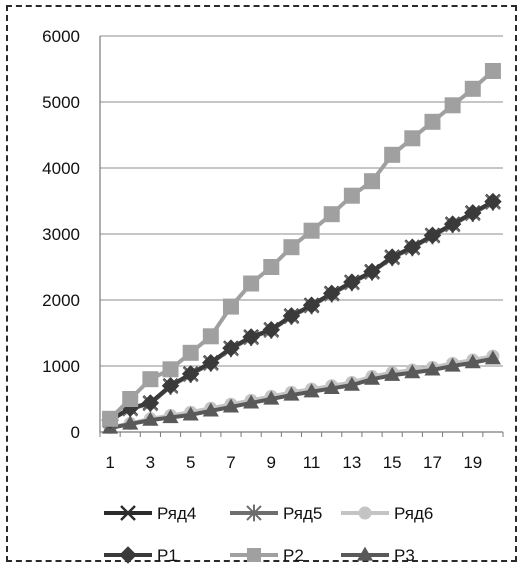  I want to click on legend-entry: Ряд5, so click(276, 513).